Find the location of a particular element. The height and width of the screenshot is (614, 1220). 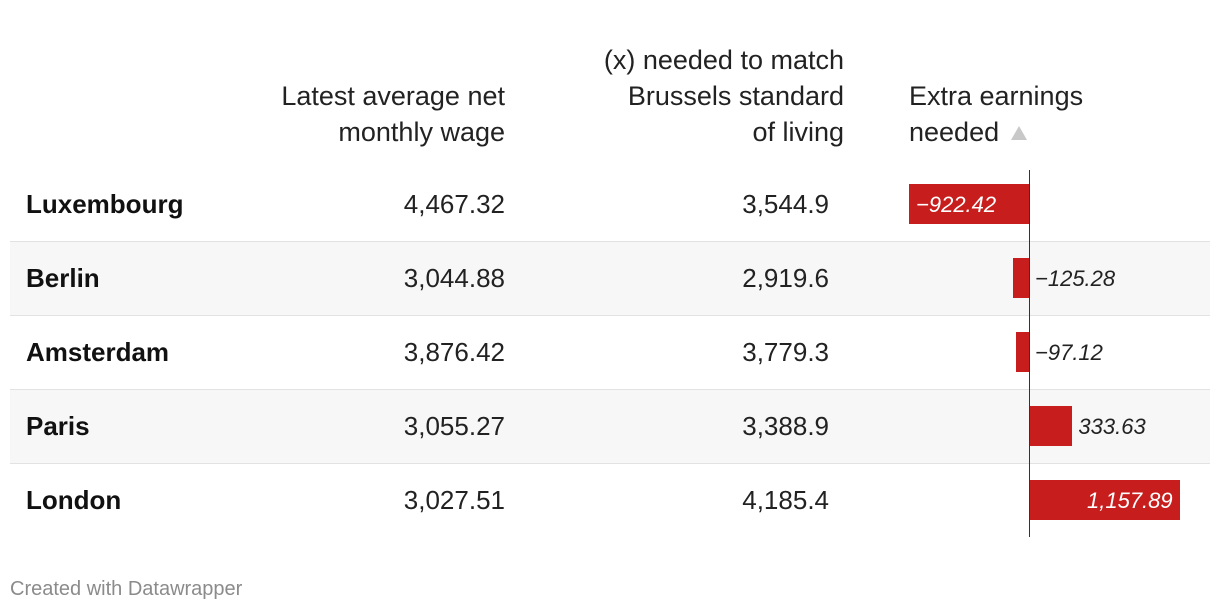

needed-value: 3,544.9 is located at coordinates (785, 204).